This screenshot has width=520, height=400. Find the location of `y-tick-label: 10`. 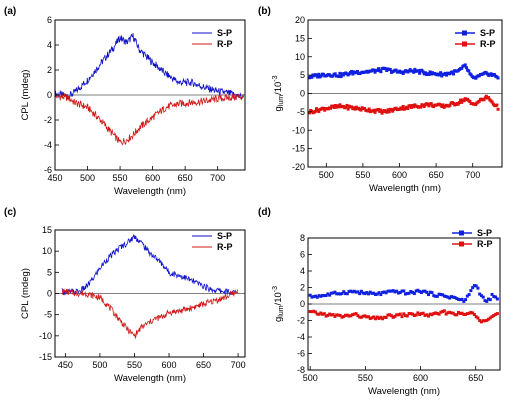

y-tick-label: 10 is located at coordinates (300, 57).